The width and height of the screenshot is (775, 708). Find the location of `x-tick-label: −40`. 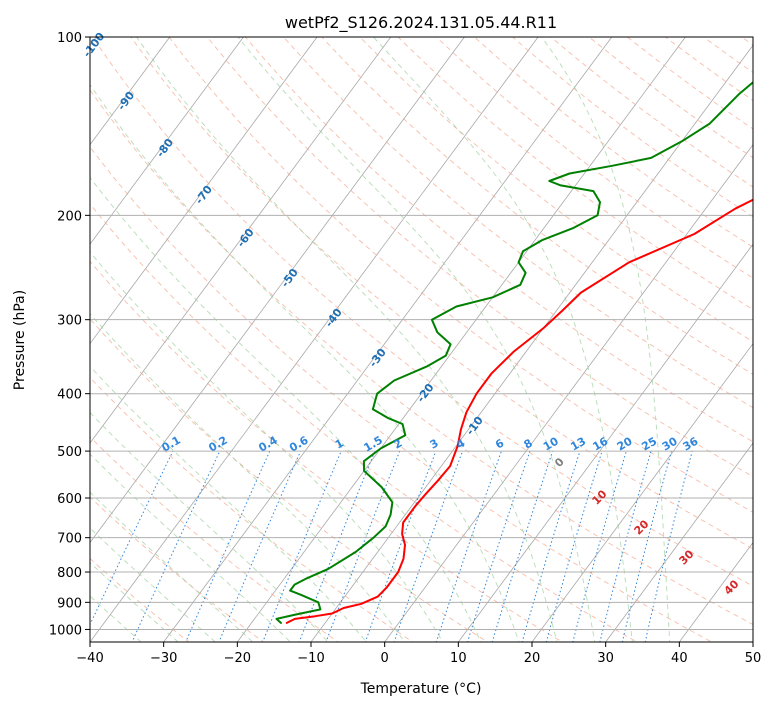

x-tick-label: −40 is located at coordinates (89, 658).